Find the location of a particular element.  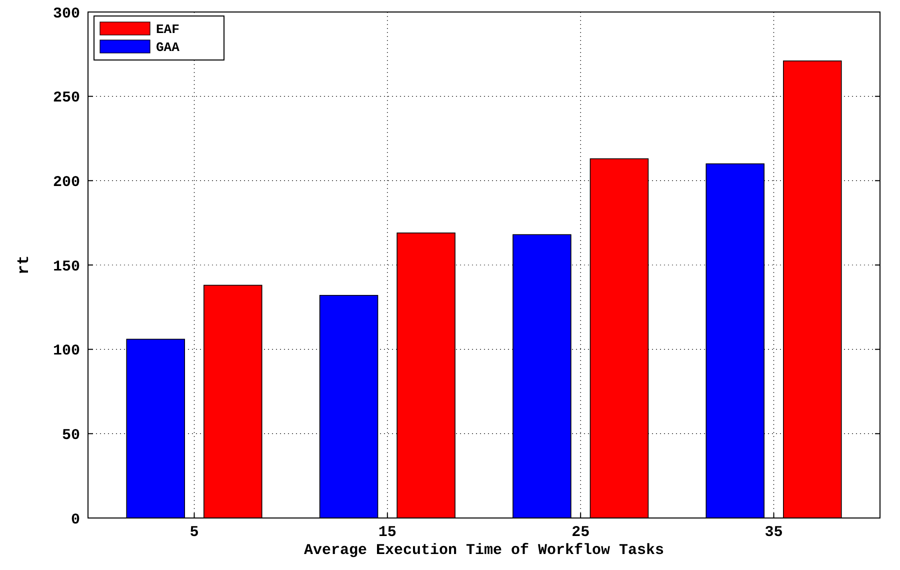

y-tick-label: 200 is located at coordinates (66, 182).